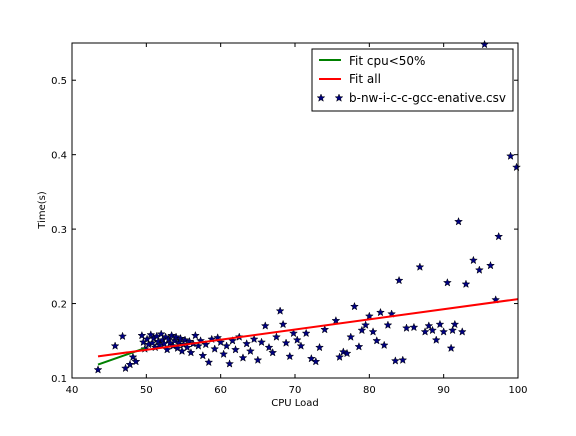  Describe the element at coordinates (59, 81) in the screenshot. I see `y-tick-label: 0.5` at that location.